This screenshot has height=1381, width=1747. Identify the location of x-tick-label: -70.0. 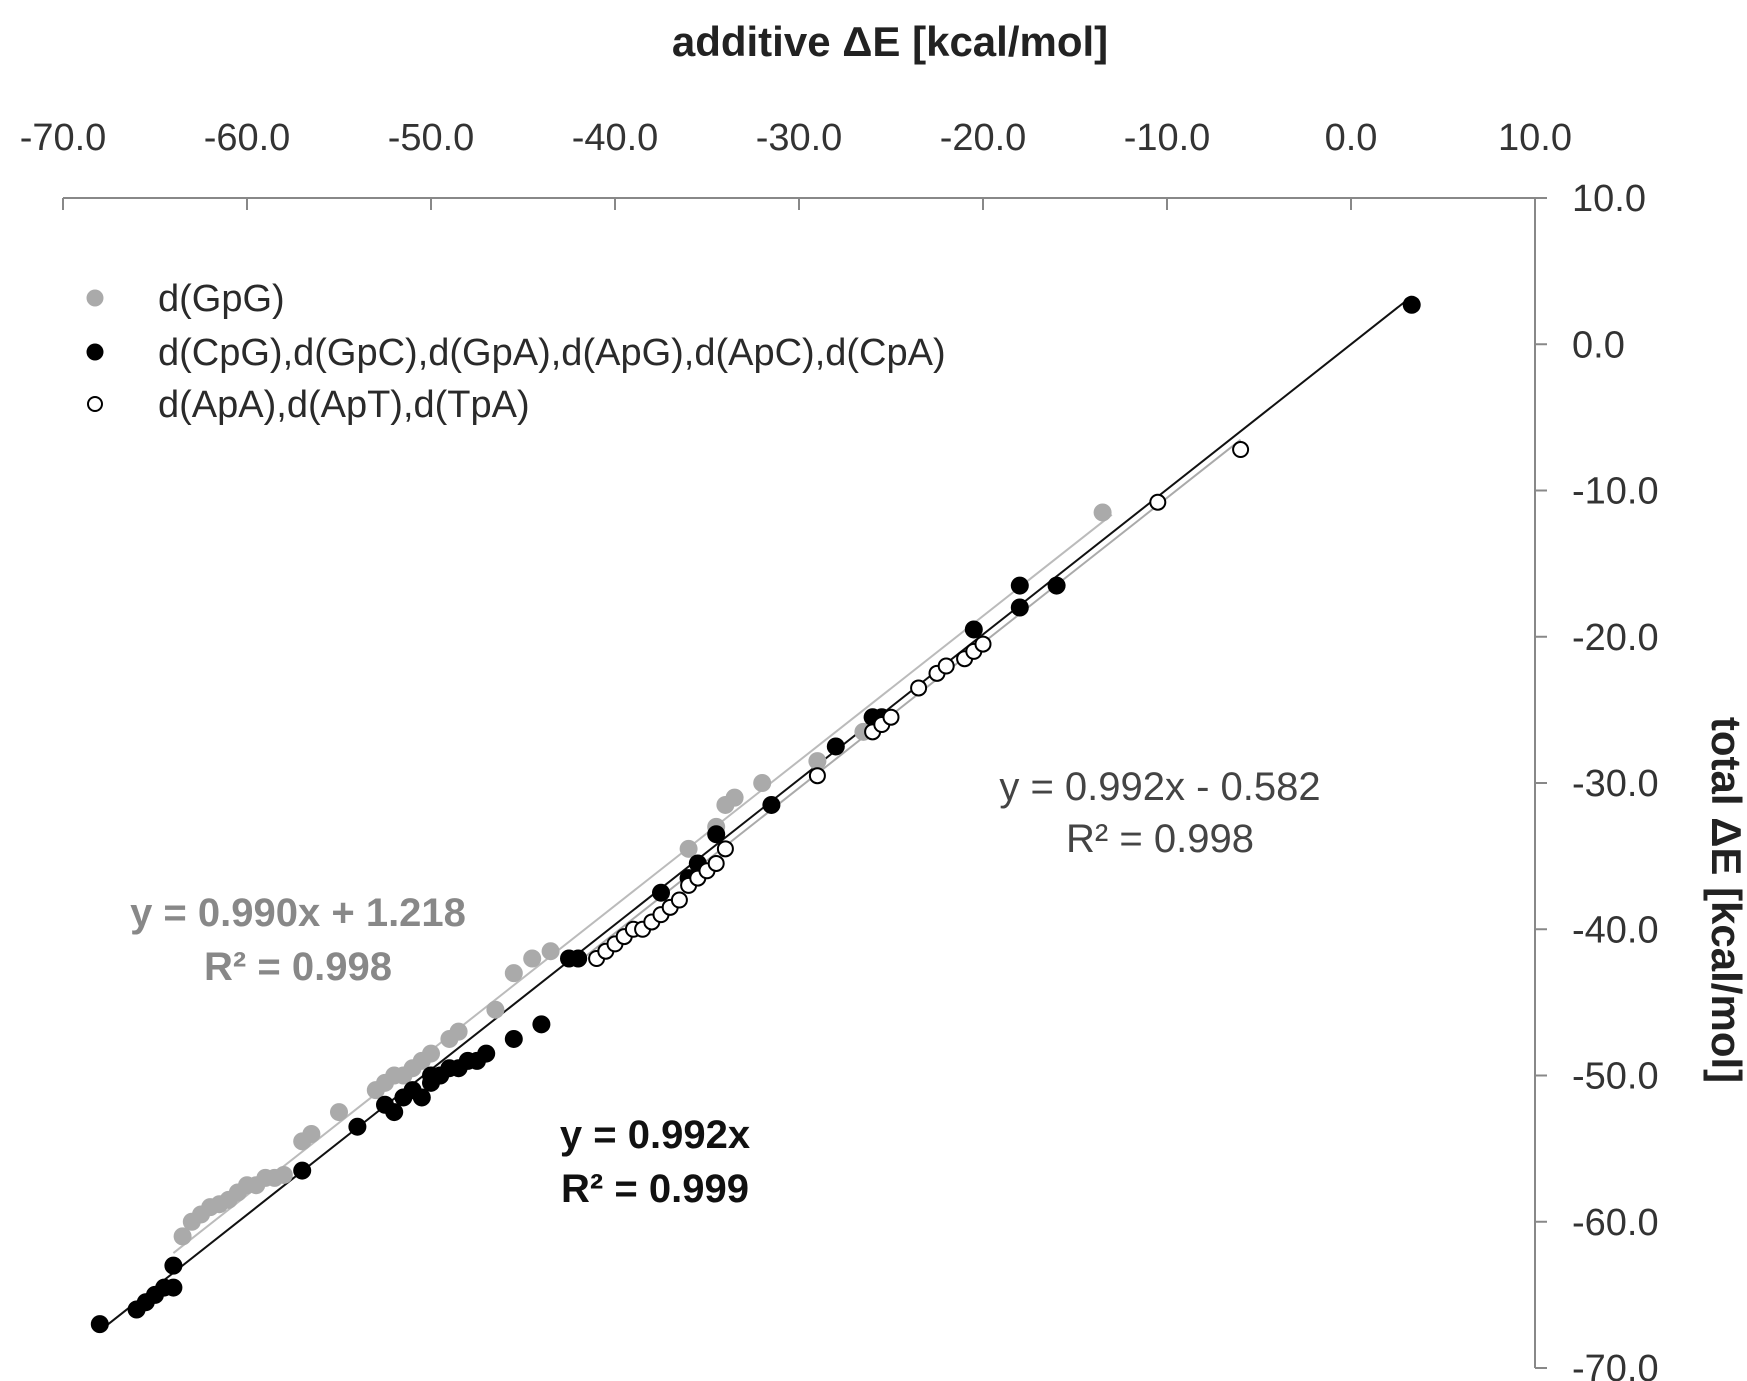
(63, 138).